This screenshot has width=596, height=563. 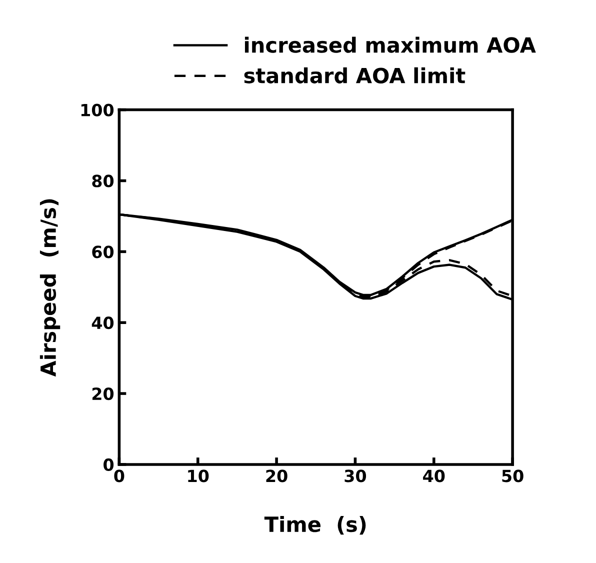 What do you see at coordinates (50, 288) in the screenshot?
I see `y-axis-title: Airspeed (m/s)` at bounding box center [50, 288].